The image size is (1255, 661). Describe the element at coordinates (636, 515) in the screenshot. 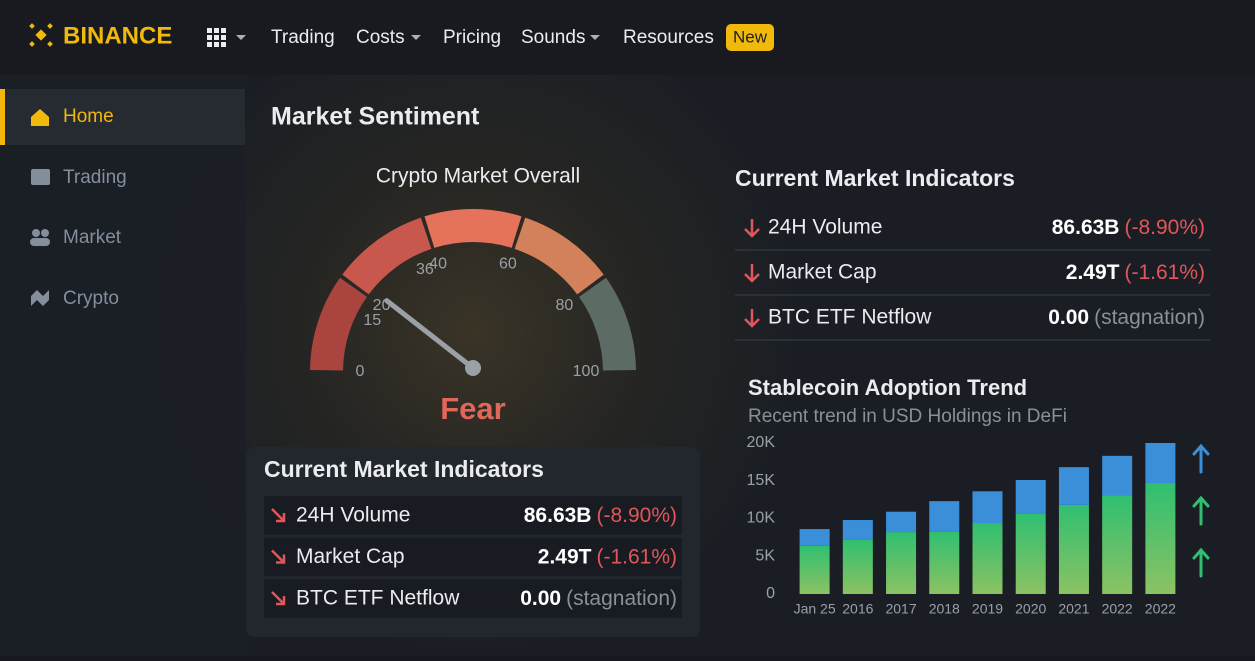

I see `change: (-8.90%)` at that location.